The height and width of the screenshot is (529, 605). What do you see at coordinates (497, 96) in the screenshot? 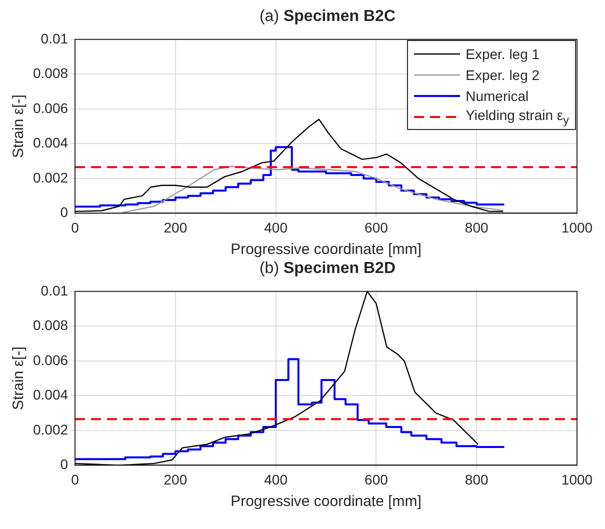
I see `legend-label: Numerical` at bounding box center [497, 96].